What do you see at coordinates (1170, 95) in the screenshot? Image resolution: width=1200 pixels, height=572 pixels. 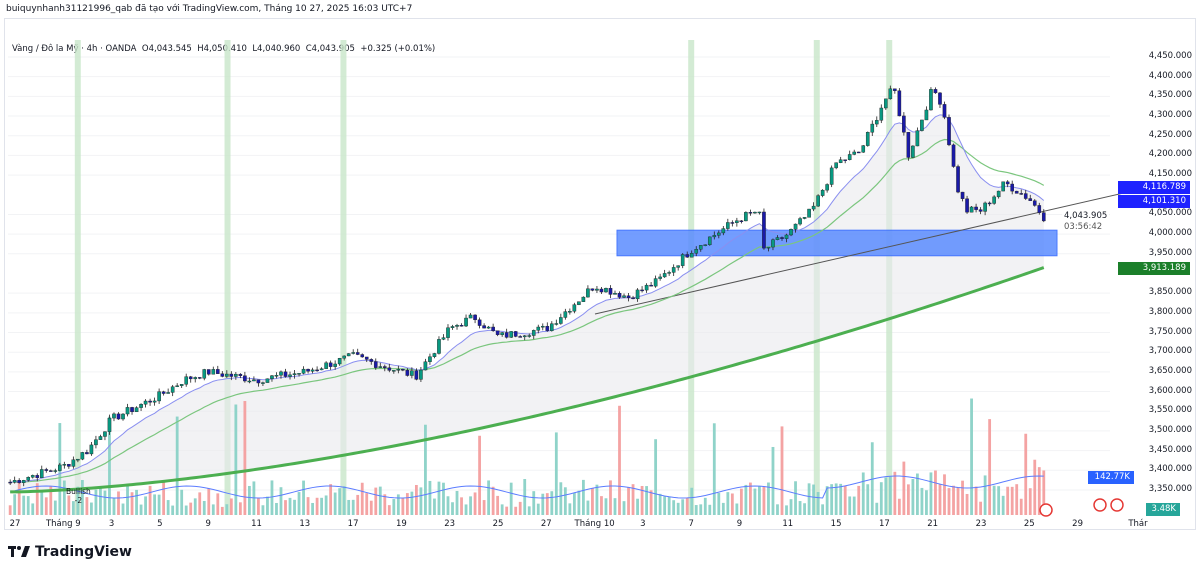 I see `price-tick: 4,350.000` at bounding box center [1170, 95].